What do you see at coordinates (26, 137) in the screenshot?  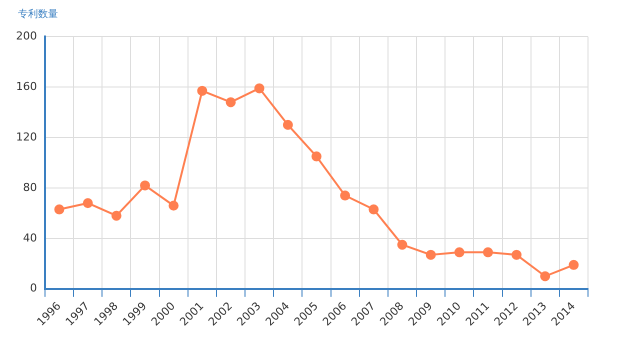 I see `y-tick-label: 120` at bounding box center [26, 137].